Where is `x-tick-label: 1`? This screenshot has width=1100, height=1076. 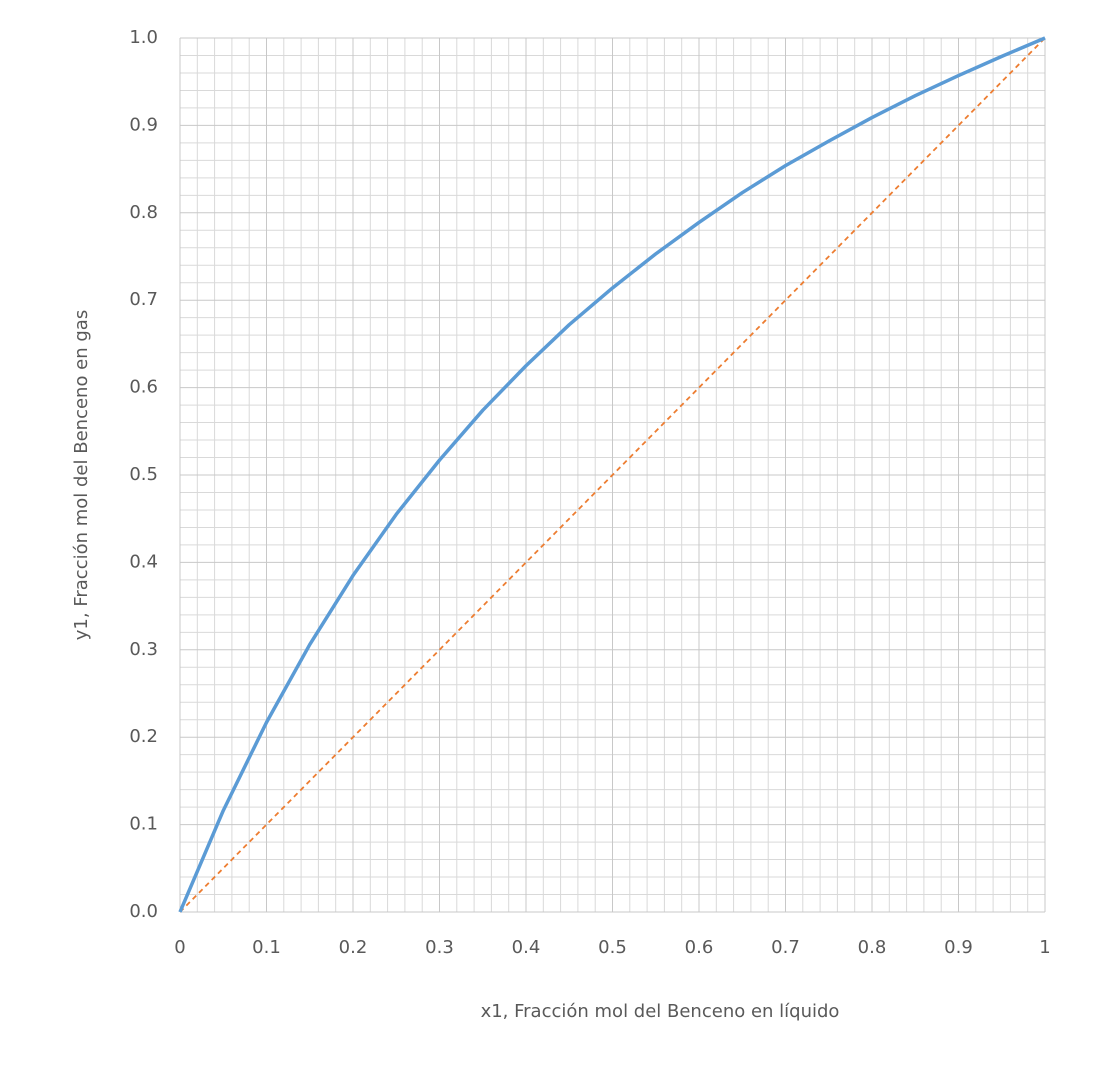 x-tick-label: 1 is located at coordinates (1044, 947).